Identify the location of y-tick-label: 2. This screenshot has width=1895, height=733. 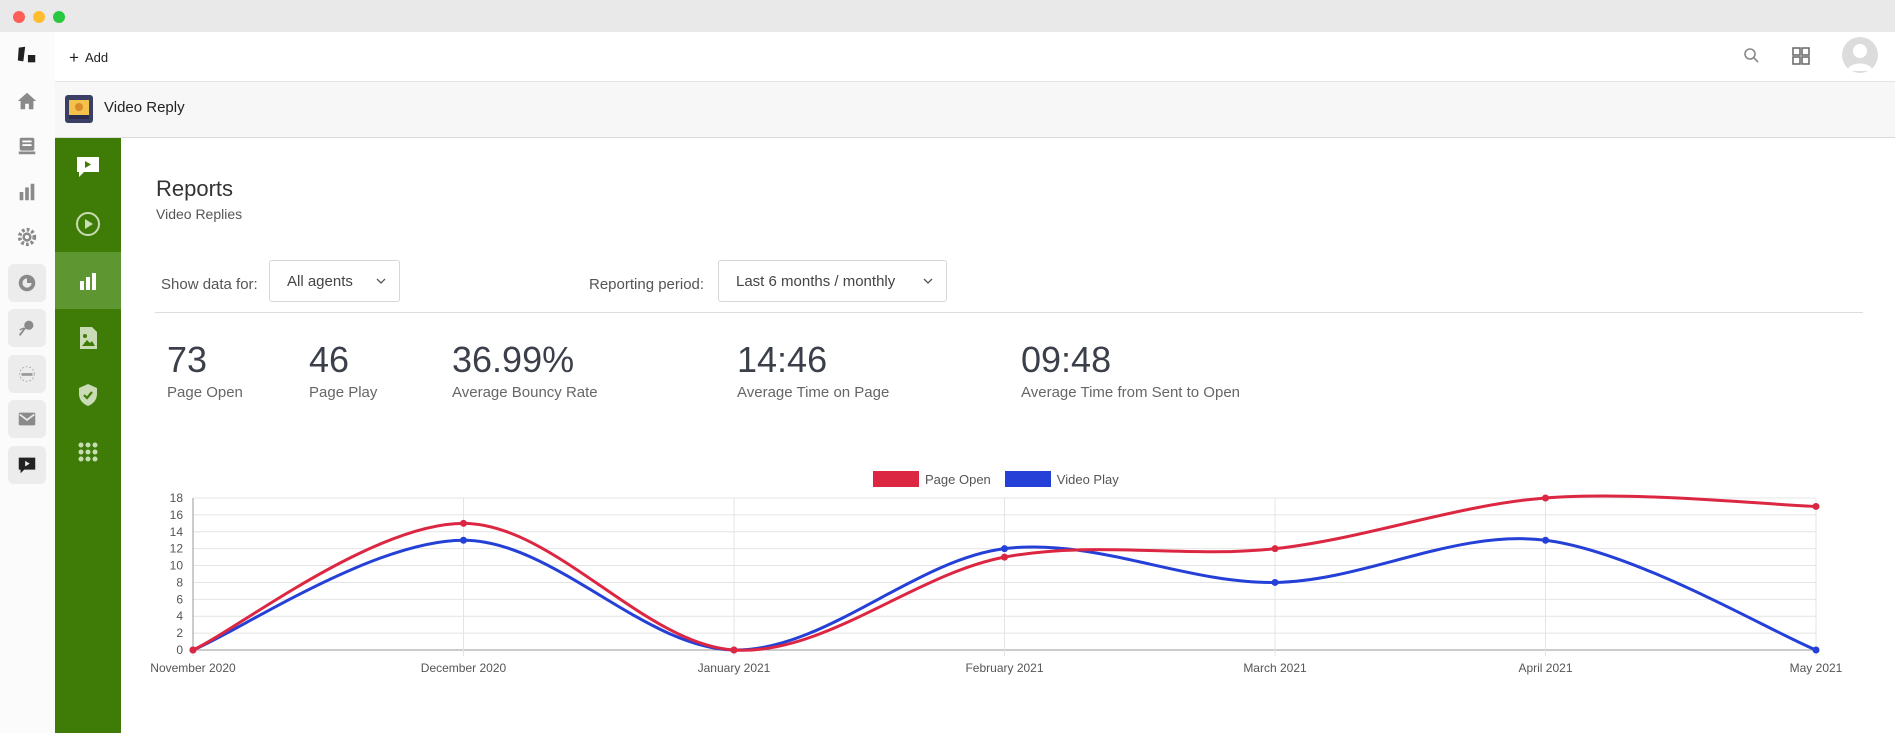
(179, 633).